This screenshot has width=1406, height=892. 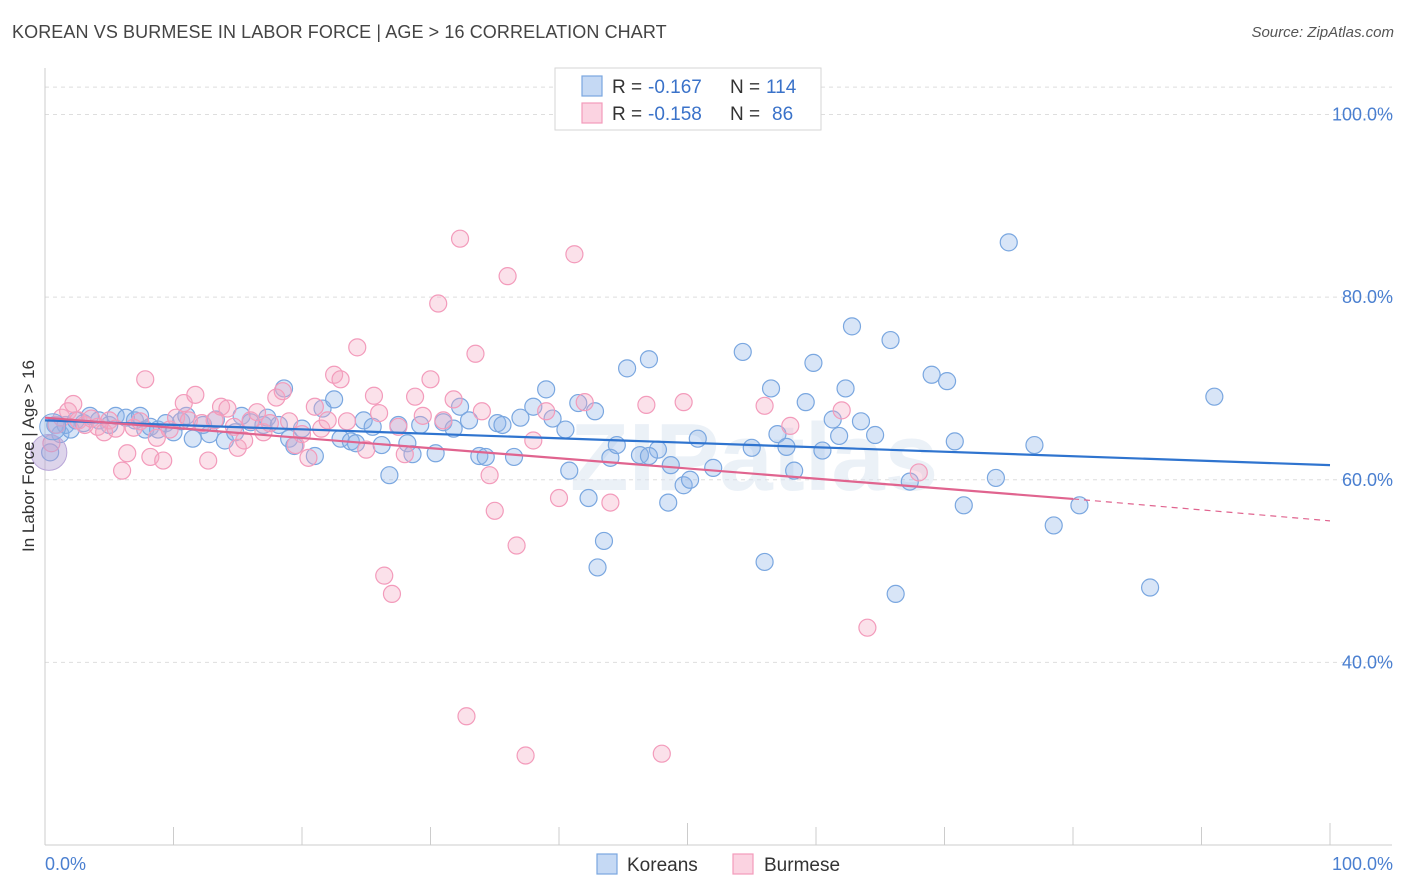 What do you see at coordinates (662, 865) in the screenshot?
I see `legend-series-koreans: Koreans` at bounding box center [662, 865].